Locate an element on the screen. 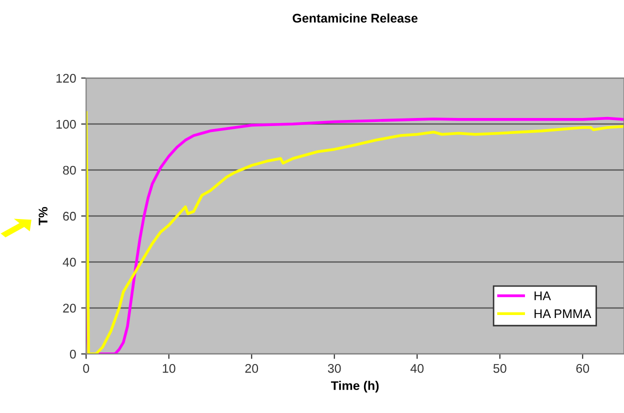 The height and width of the screenshot is (413, 624). x-tick-label: 10 is located at coordinates (169, 368).